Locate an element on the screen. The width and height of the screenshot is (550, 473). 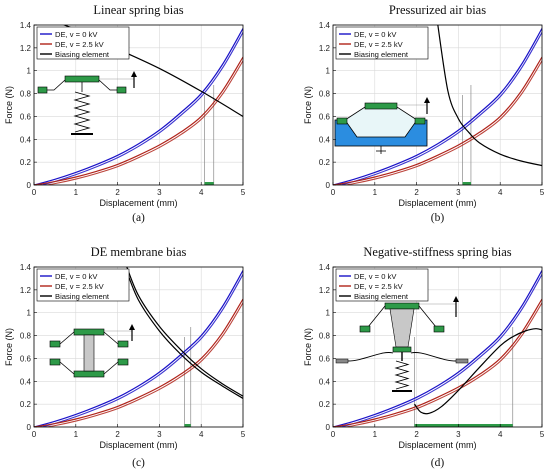
y-tick-label: 0 is located at coordinates (29, 185).